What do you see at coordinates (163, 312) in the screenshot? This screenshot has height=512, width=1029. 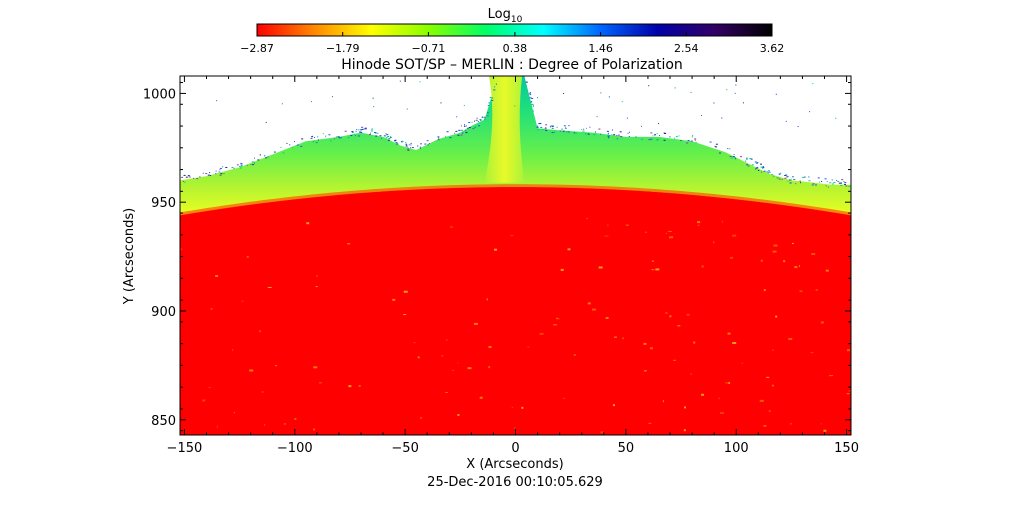 I see `y-tick-label: 900` at bounding box center [163, 312].